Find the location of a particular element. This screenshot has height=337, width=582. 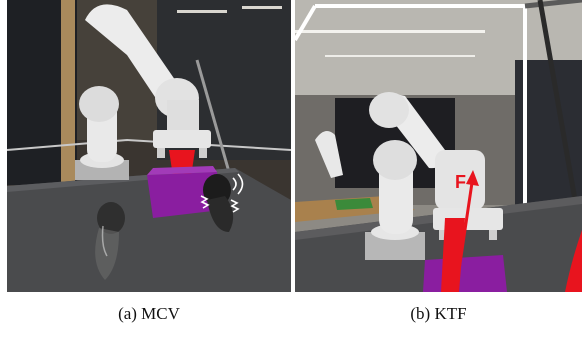

wooden-pillar is located at coordinates (68, 95).